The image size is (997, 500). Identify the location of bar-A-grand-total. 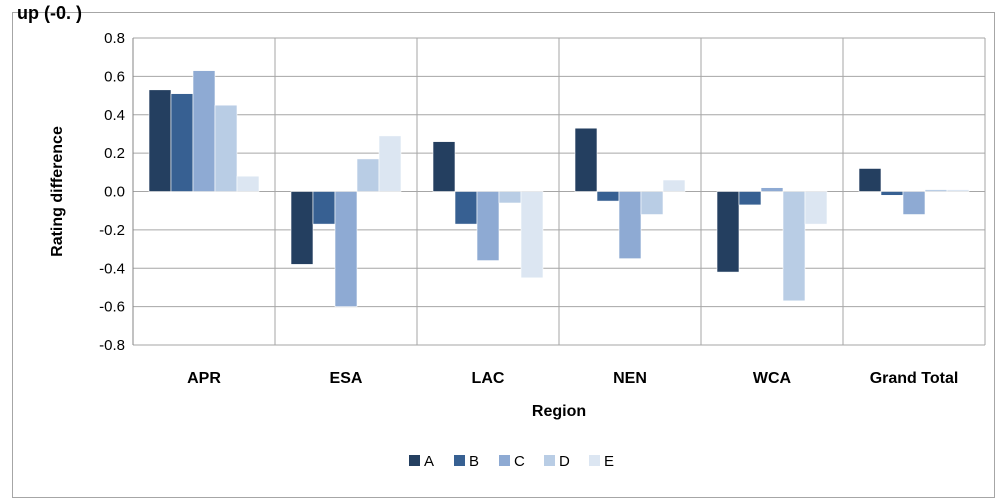
(870, 180).